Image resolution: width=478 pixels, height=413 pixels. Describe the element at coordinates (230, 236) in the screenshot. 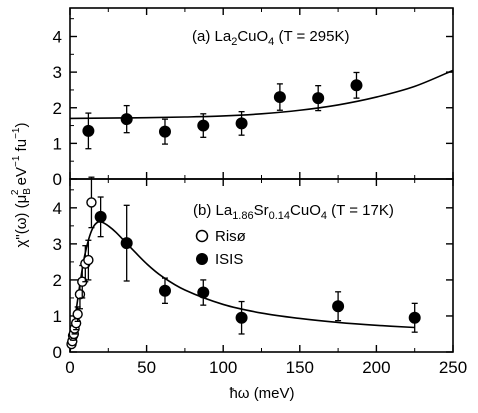

I see `legend-label-riso: Risø` at that location.